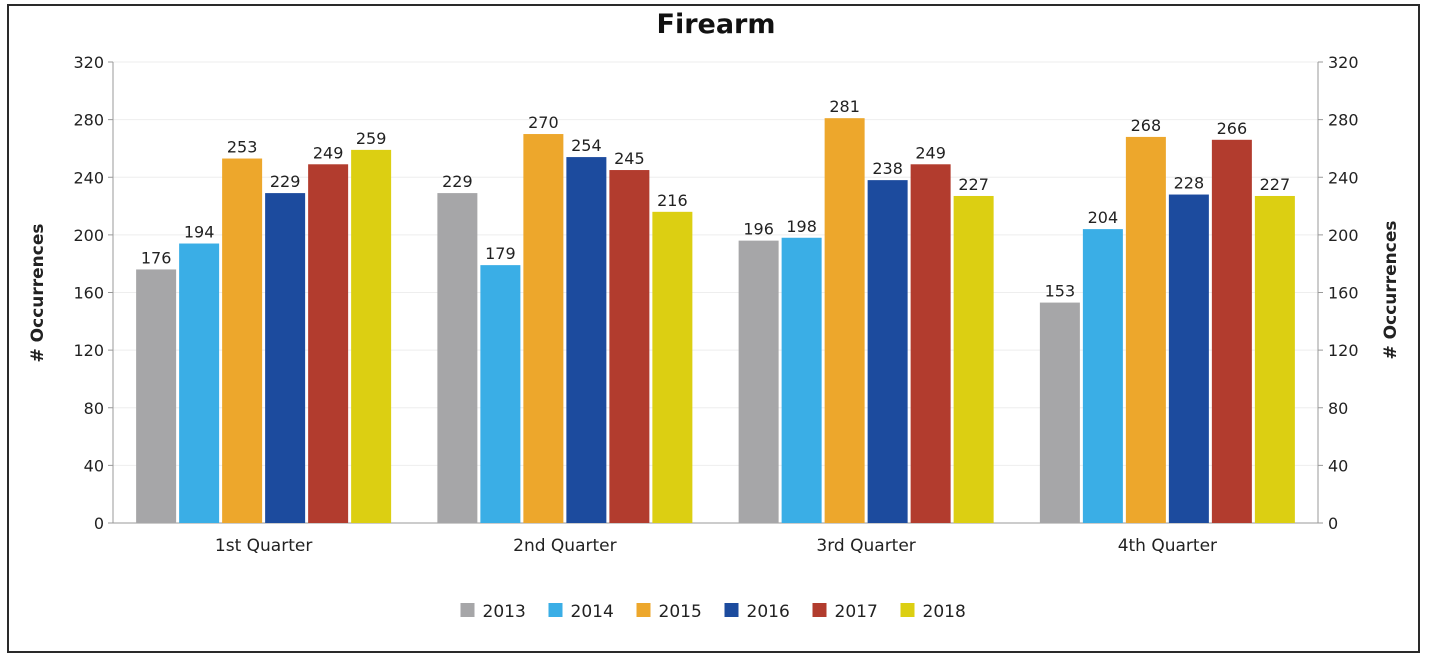 This screenshot has height=659, width=1429. I want to click on x-tick-label: 2nd Quarter, so click(564, 546).